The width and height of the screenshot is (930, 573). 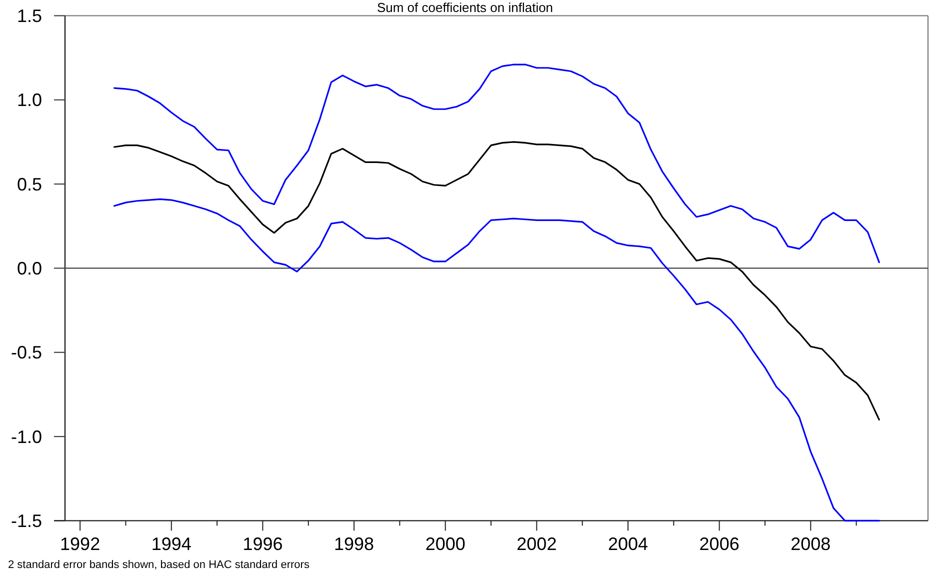 What do you see at coordinates (536, 544) in the screenshot?
I see `x-tick-label: 2002` at bounding box center [536, 544].